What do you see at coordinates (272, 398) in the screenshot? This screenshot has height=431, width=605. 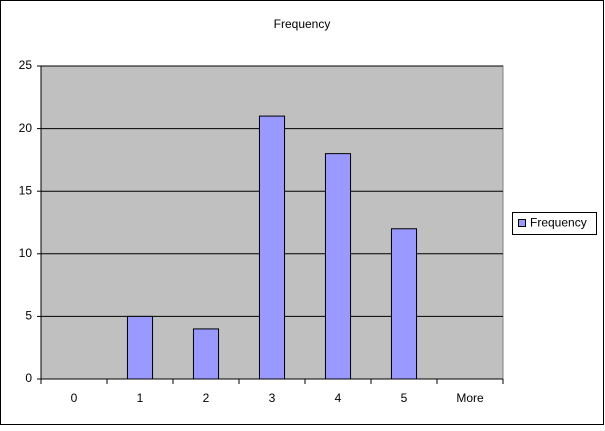 I see `x-tick-label: 3` at bounding box center [272, 398].